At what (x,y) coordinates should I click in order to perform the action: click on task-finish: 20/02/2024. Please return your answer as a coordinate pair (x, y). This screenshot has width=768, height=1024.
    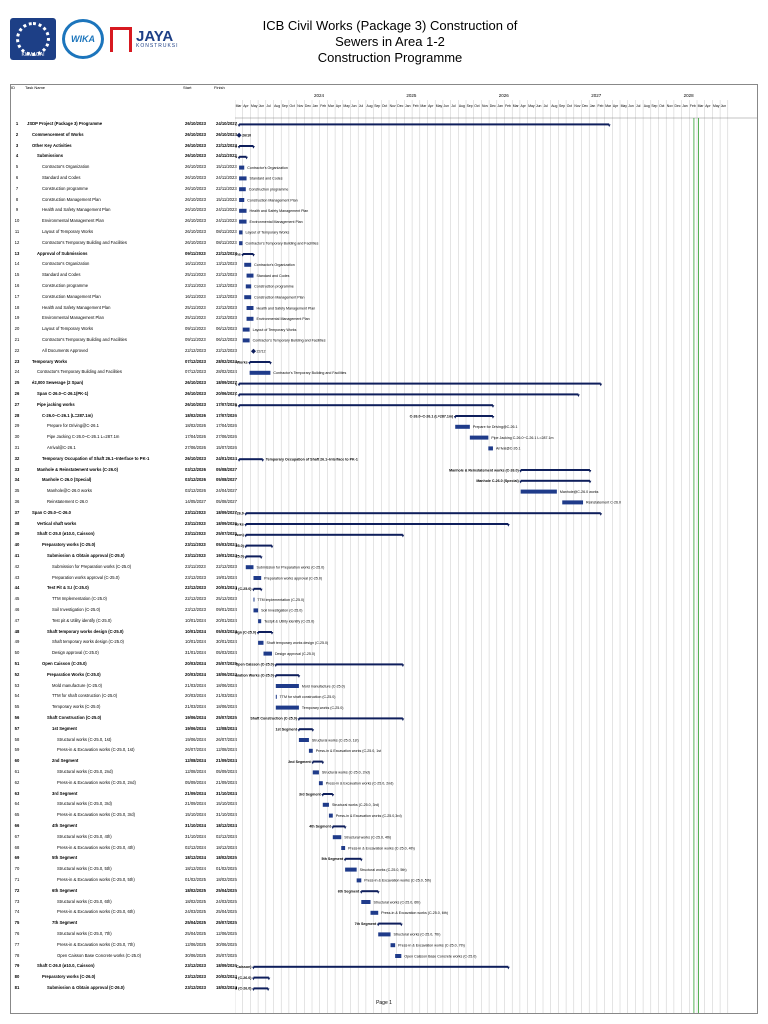
    Looking at the image, I should click on (226, 977).